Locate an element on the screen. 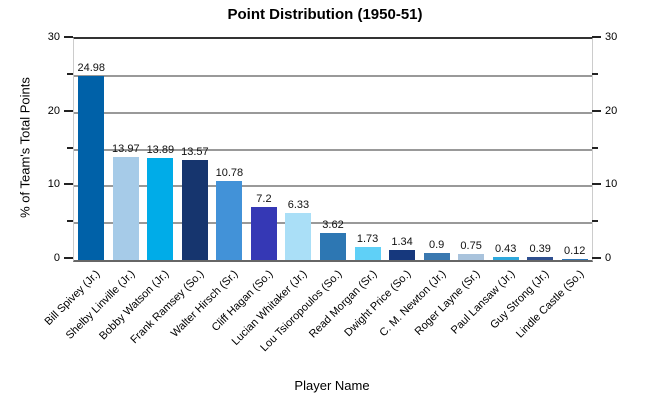 The height and width of the screenshot is (416, 650). y-tick-label-left: 20 is located at coordinates (53, 110).